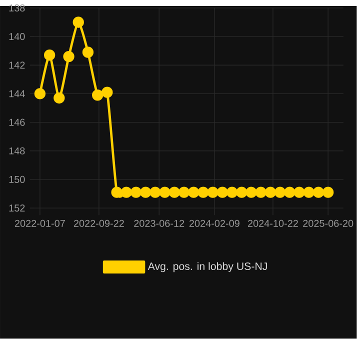 This screenshot has height=339, width=358. I want to click on y-tick-label: 142, so click(17, 65).